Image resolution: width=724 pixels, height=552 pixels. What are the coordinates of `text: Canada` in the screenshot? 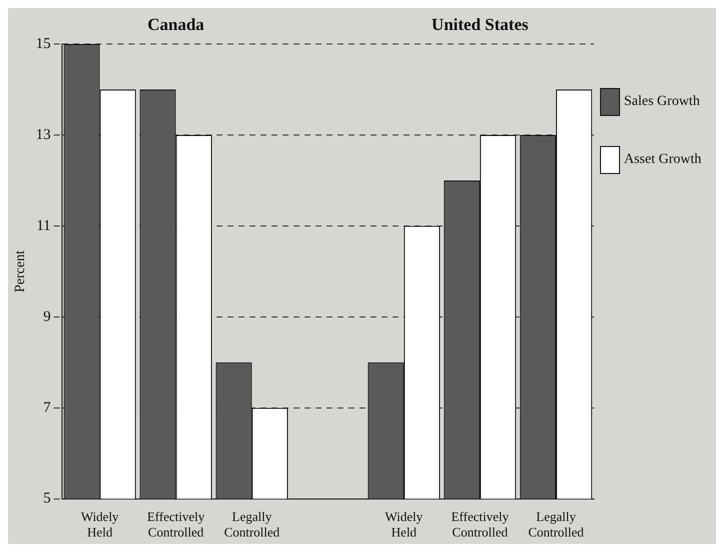 It's located at (176, 24).